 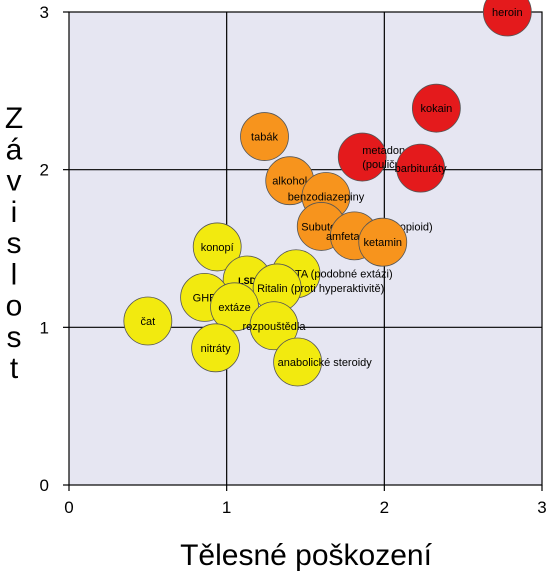 I want to click on point-label: čat, so click(x=147, y=322).